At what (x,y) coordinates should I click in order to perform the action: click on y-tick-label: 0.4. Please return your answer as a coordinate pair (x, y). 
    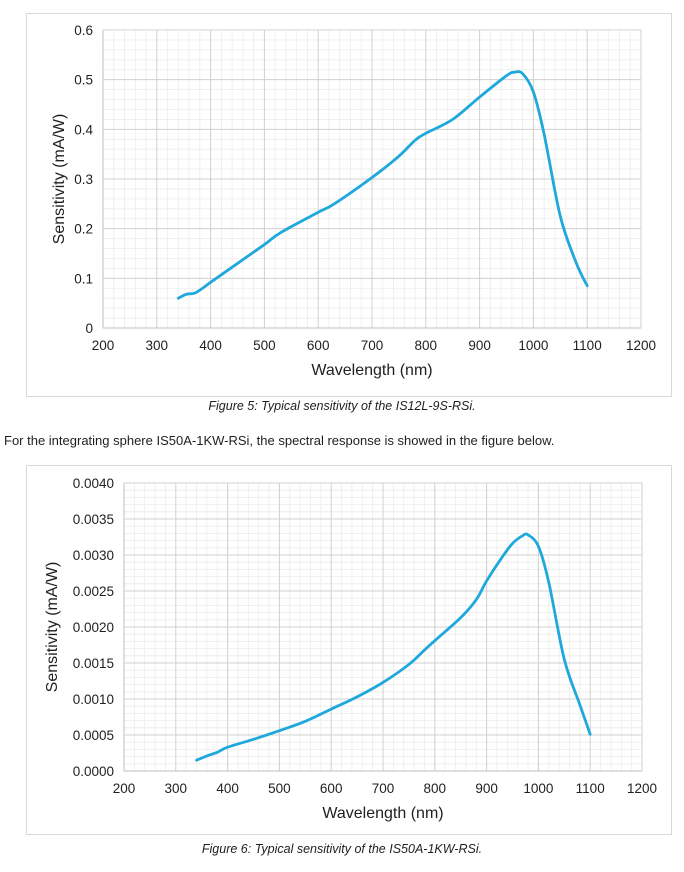
    Looking at the image, I should click on (83, 129).